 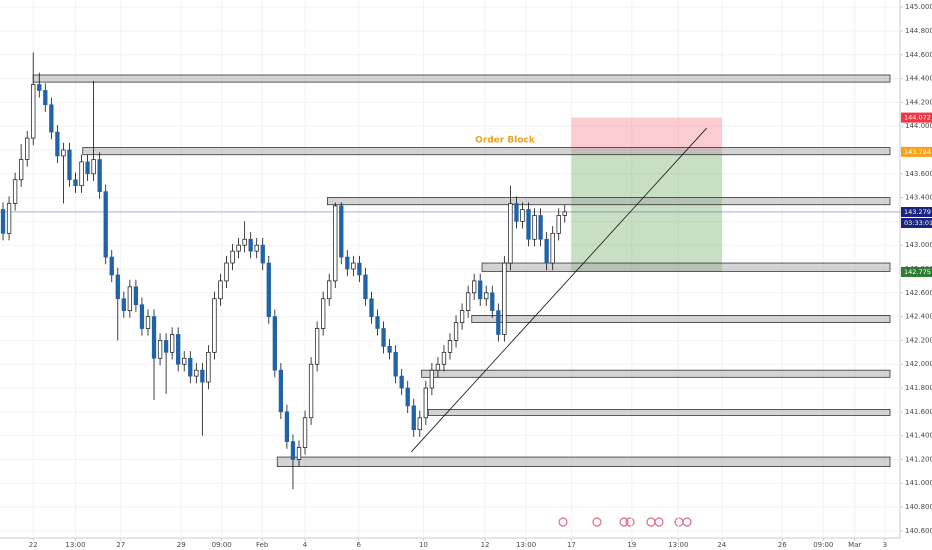 What do you see at coordinates (181, 545) in the screenshot?
I see `x-tick-label: 29` at bounding box center [181, 545].